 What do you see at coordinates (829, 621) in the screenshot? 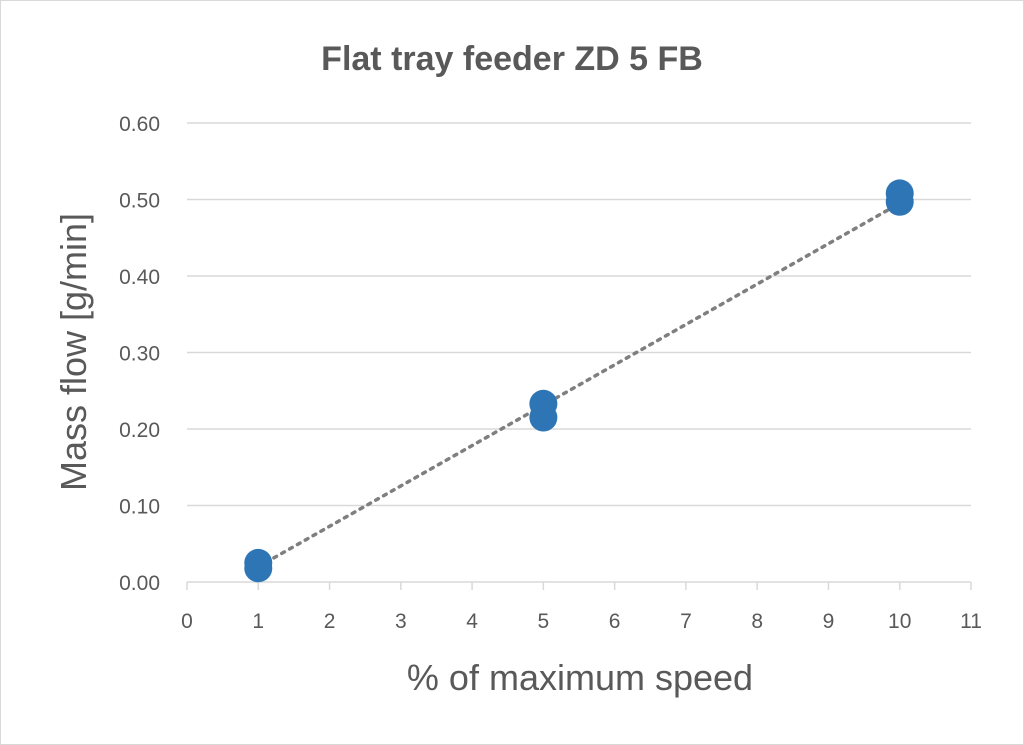
I see `x-tick-label: 9` at bounding box center [829, 621].